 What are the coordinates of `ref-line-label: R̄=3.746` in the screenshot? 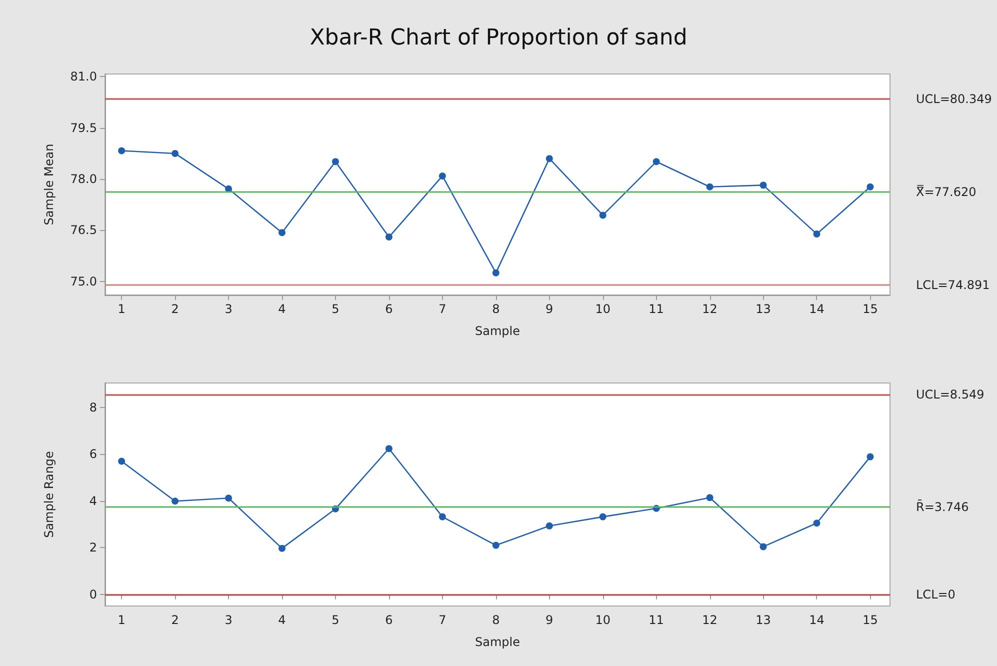 It's located at (942, 507).